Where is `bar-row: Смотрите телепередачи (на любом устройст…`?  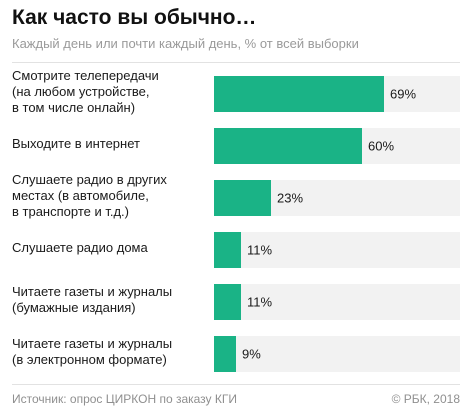 bar-row: Смотрите телепередачи (на любом устройст… is located at coordinates (237, 92).